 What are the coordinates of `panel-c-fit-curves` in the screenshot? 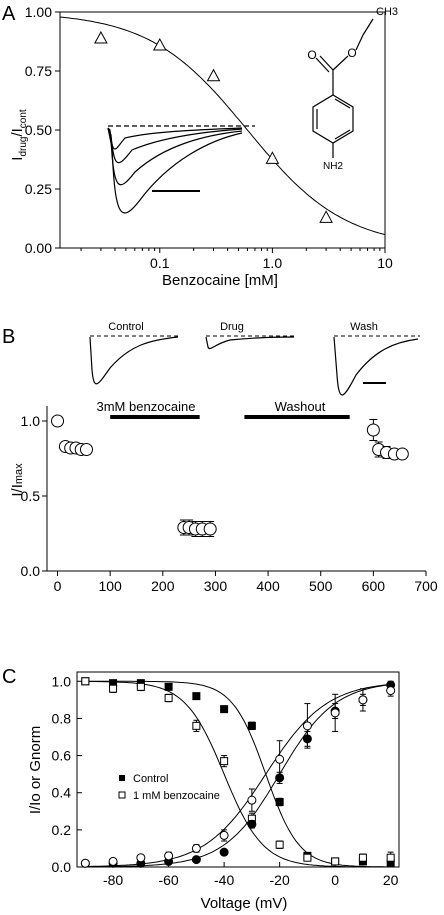 It's located at (238, 774).